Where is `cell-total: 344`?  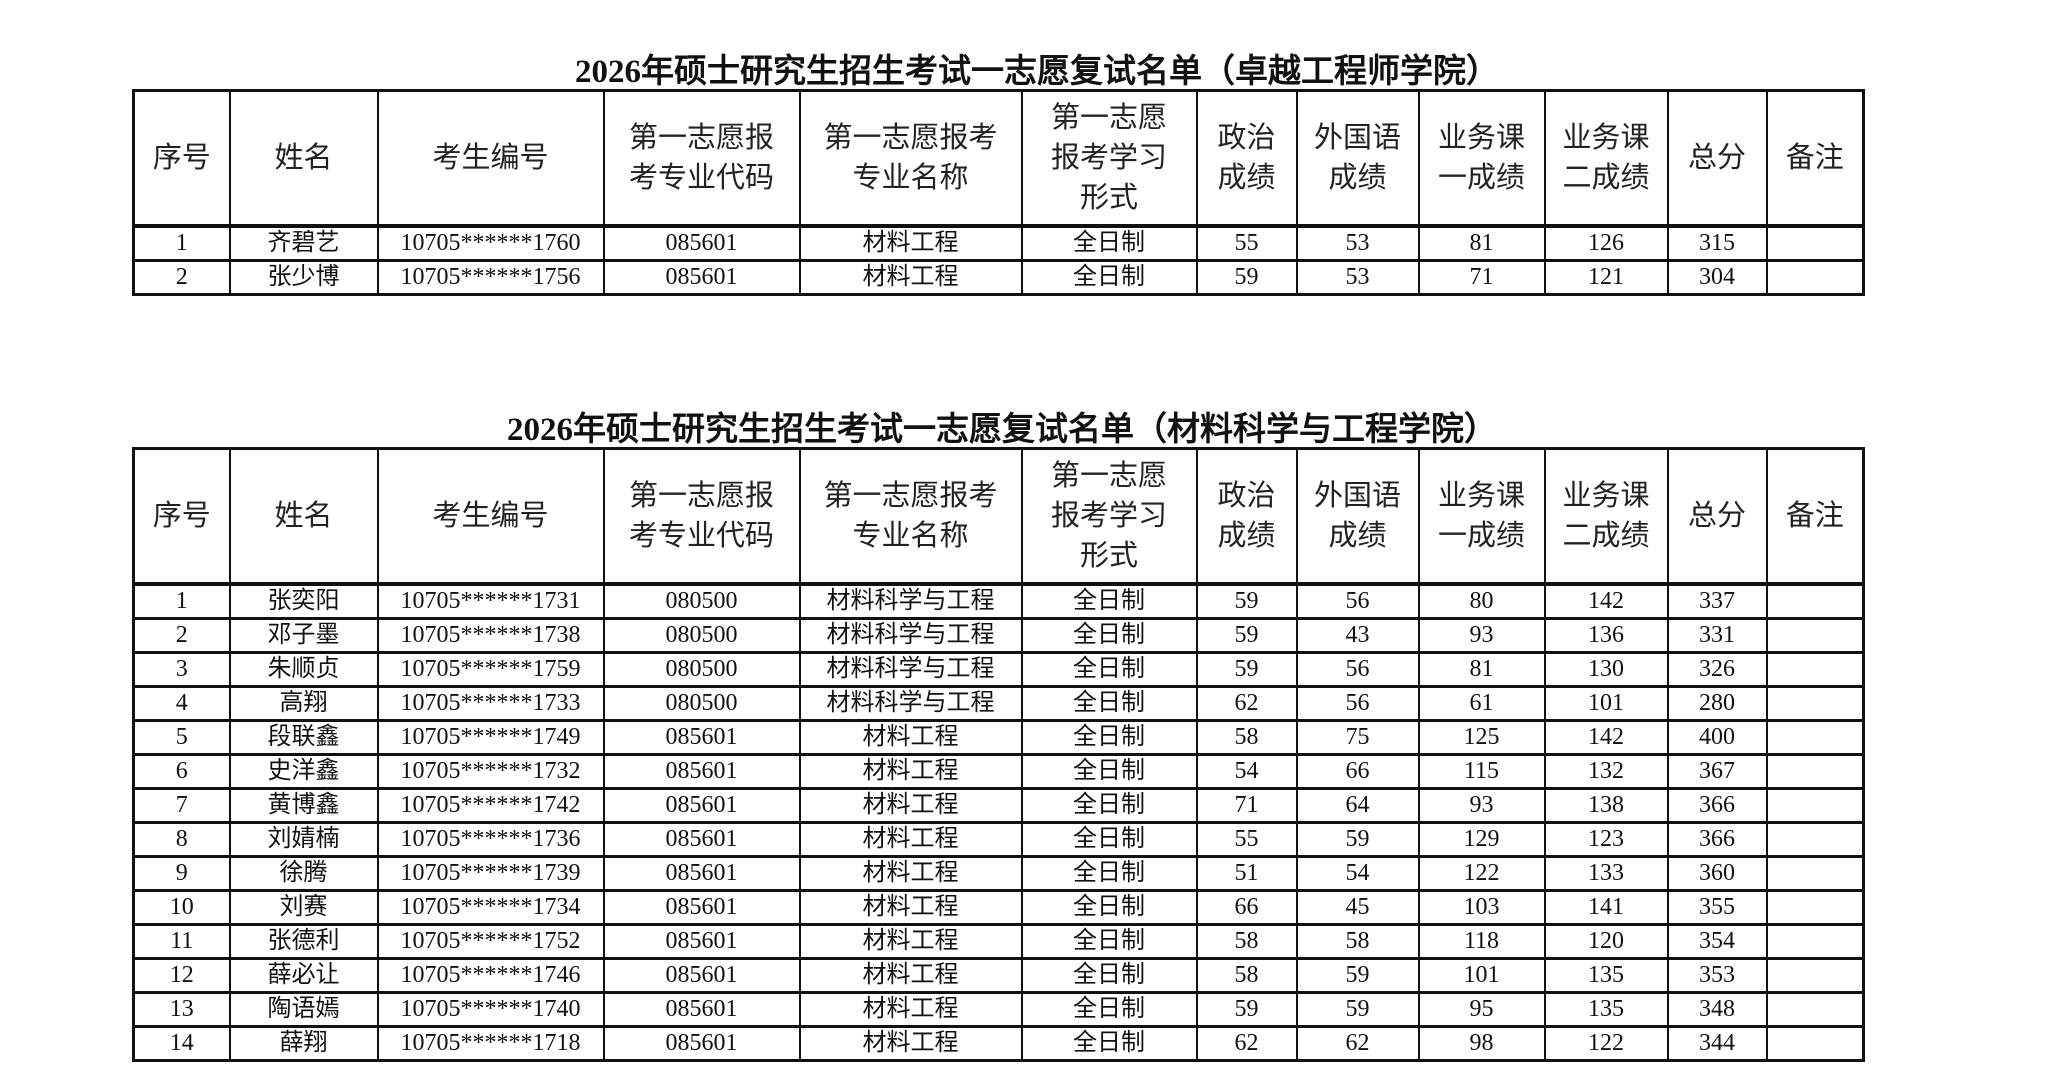 cell-total: 344 is located at coordinates (1717, 1043).